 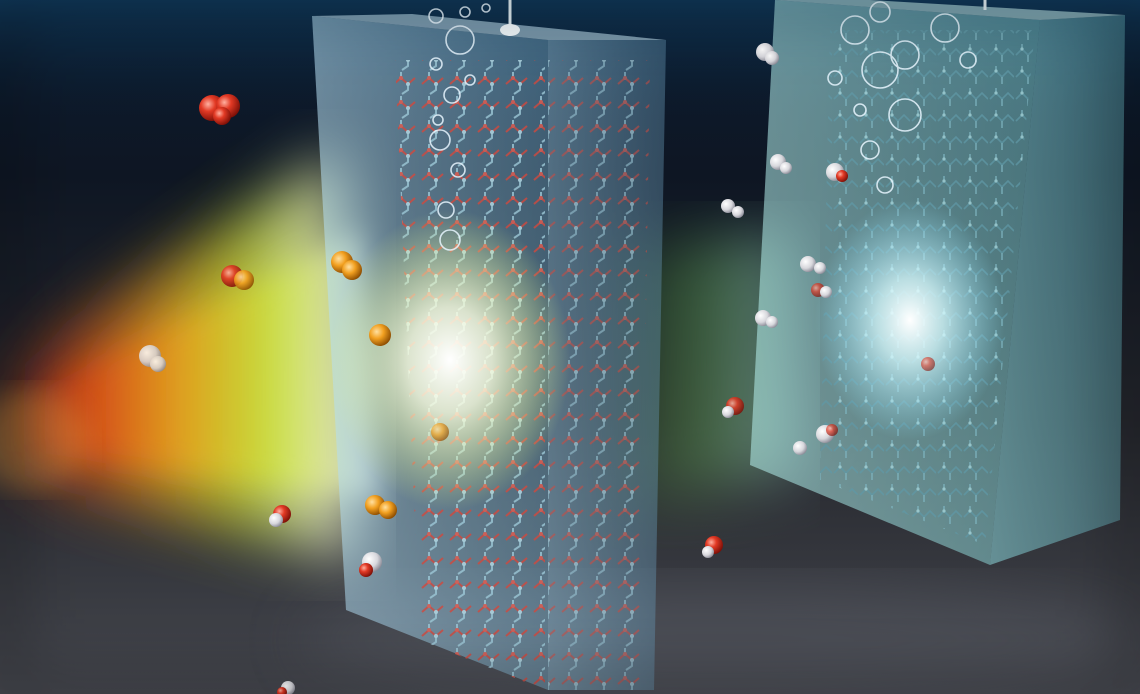 I want to click on molecule-orange, so click(x=346, y=265).